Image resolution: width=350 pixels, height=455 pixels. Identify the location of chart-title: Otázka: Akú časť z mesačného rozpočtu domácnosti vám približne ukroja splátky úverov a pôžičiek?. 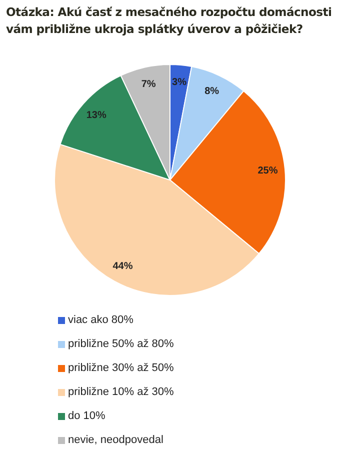
(169, 21).